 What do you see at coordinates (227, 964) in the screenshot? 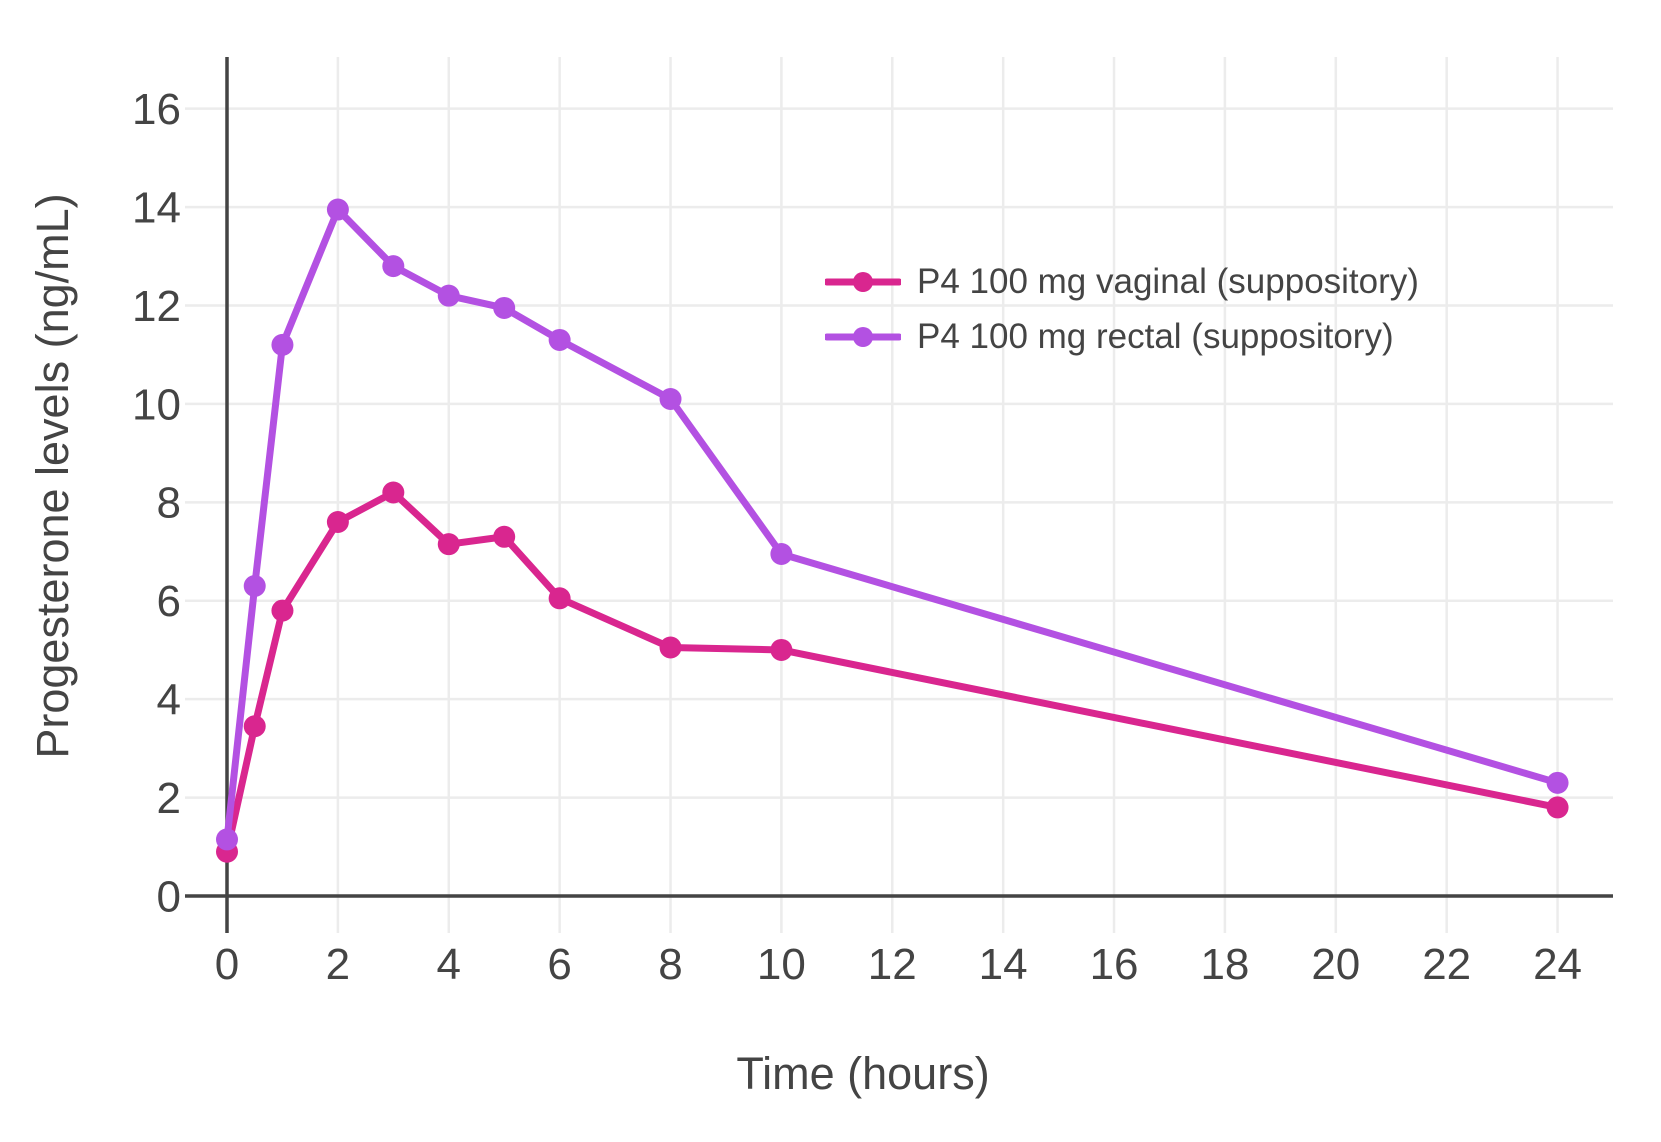
I see `x-tick-label: 0` at bounding box center [227, 964].